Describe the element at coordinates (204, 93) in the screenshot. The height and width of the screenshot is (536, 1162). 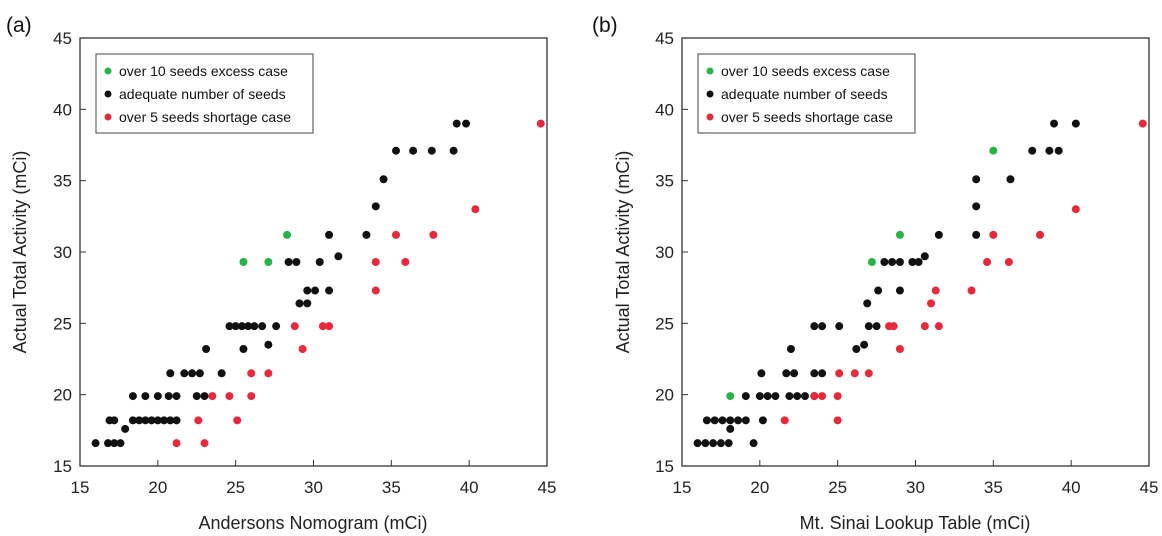
I see `legend-box-a` at that location.